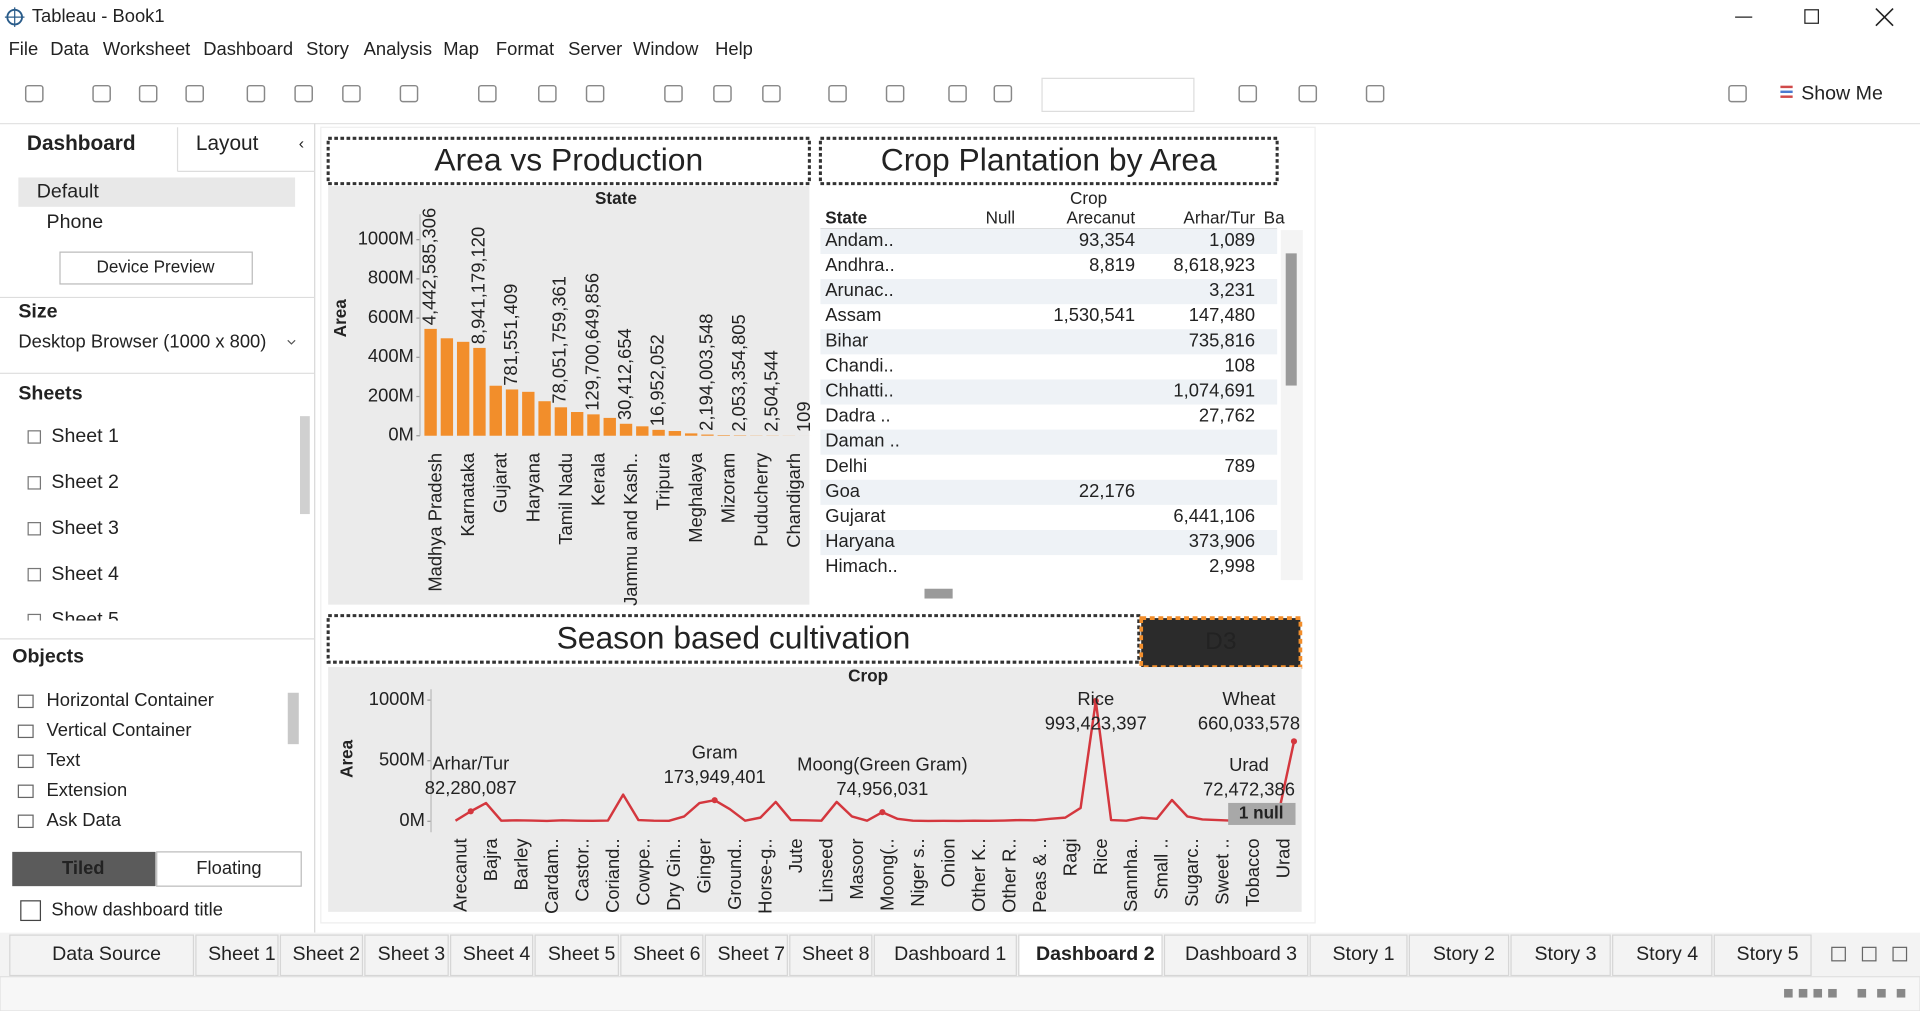  Describe the element at coordinates (1291, 319) in the screenshot. I see `scrollbar` at that location.